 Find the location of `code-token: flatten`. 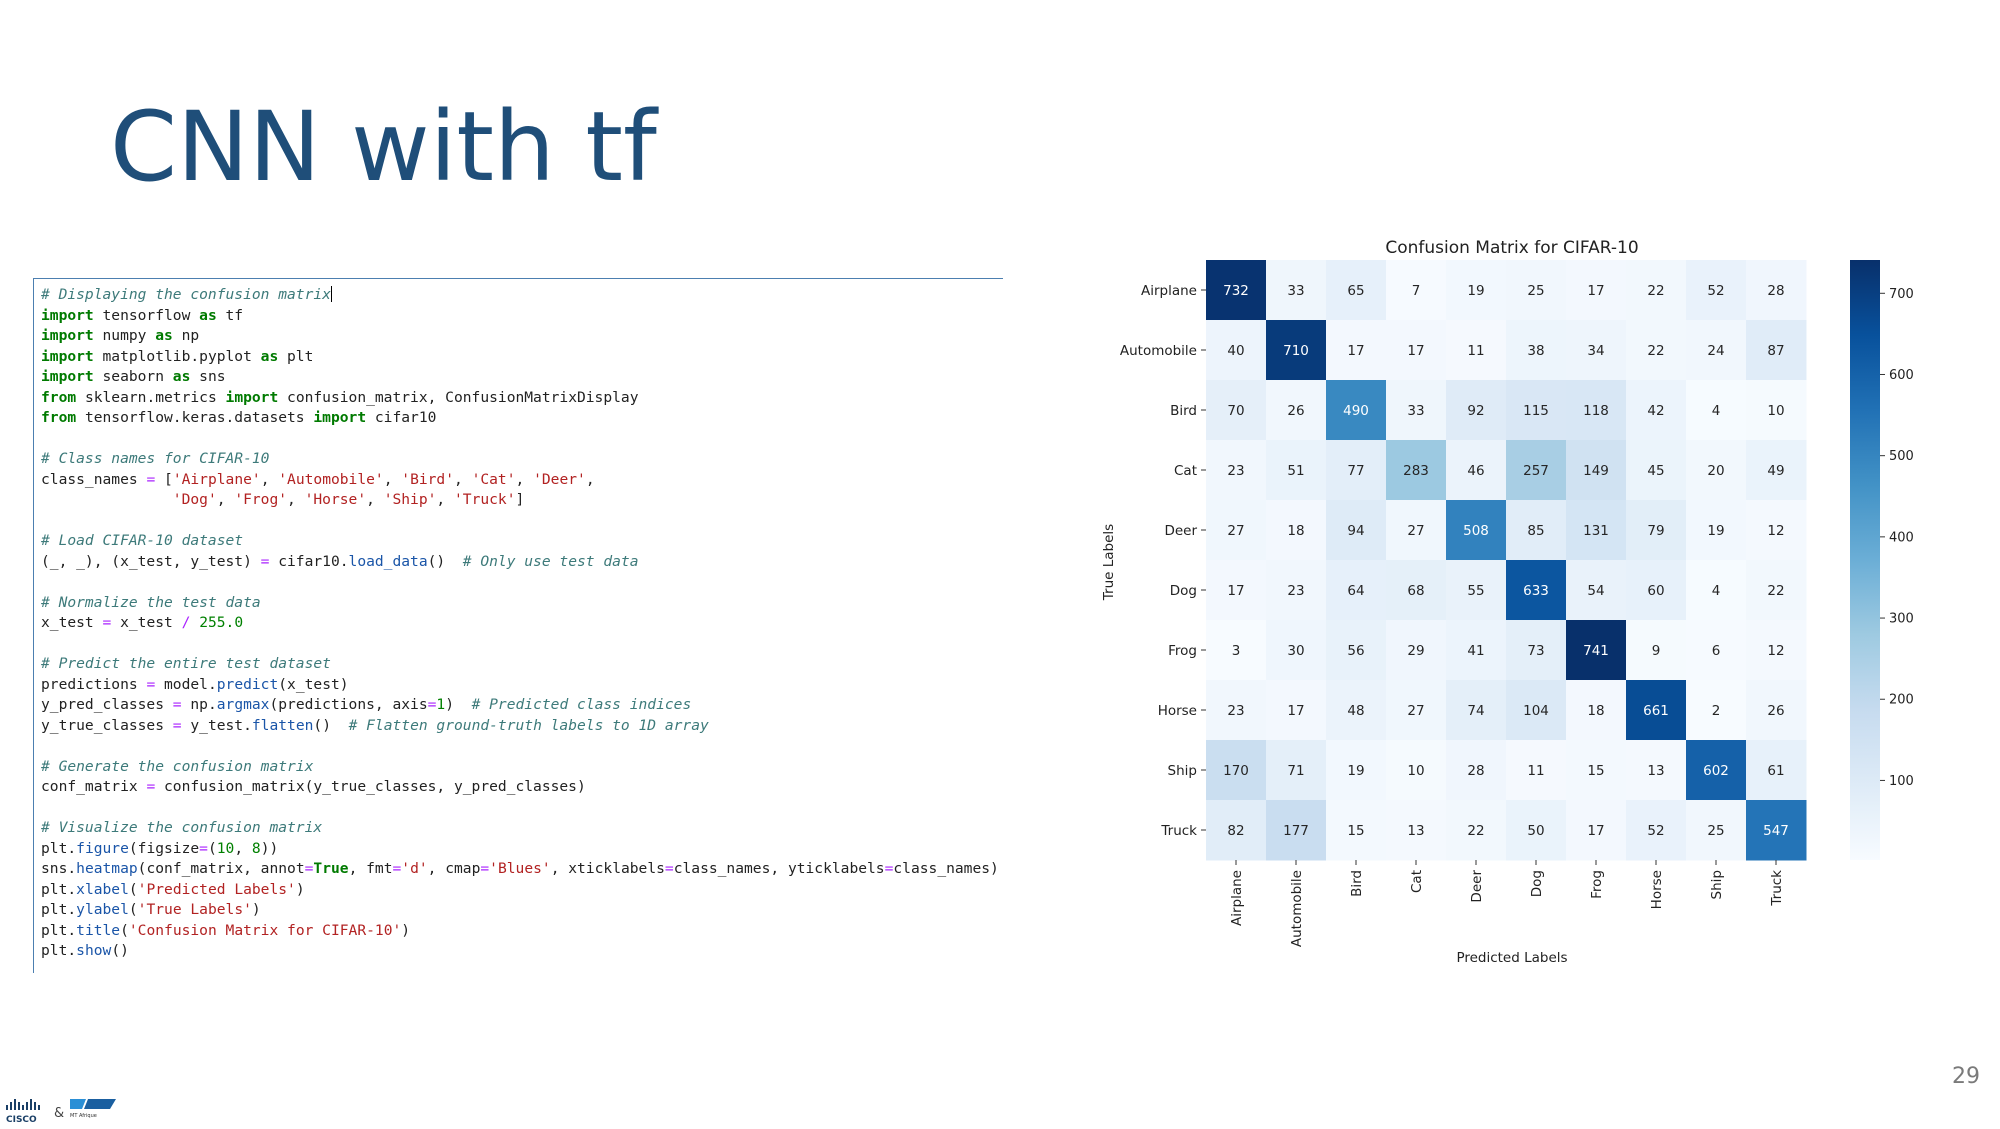

code-token: flatten is located at coordinates (282, 725).